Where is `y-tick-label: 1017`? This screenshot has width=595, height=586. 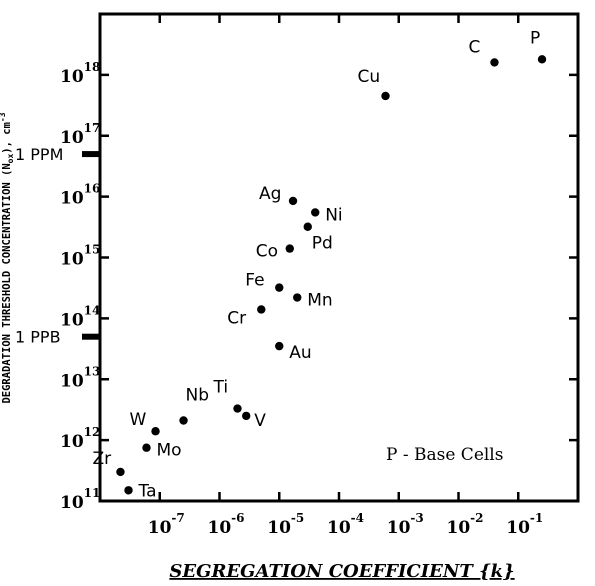 y-tick-label: 1017 is located at coordinates (80, 134).